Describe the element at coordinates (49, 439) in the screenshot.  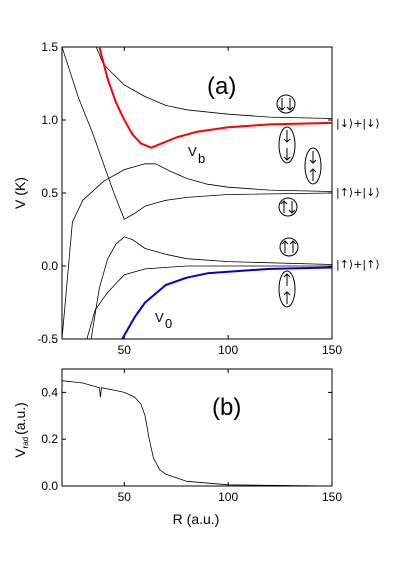
I see `y-tick-label: 0.2` at that location.